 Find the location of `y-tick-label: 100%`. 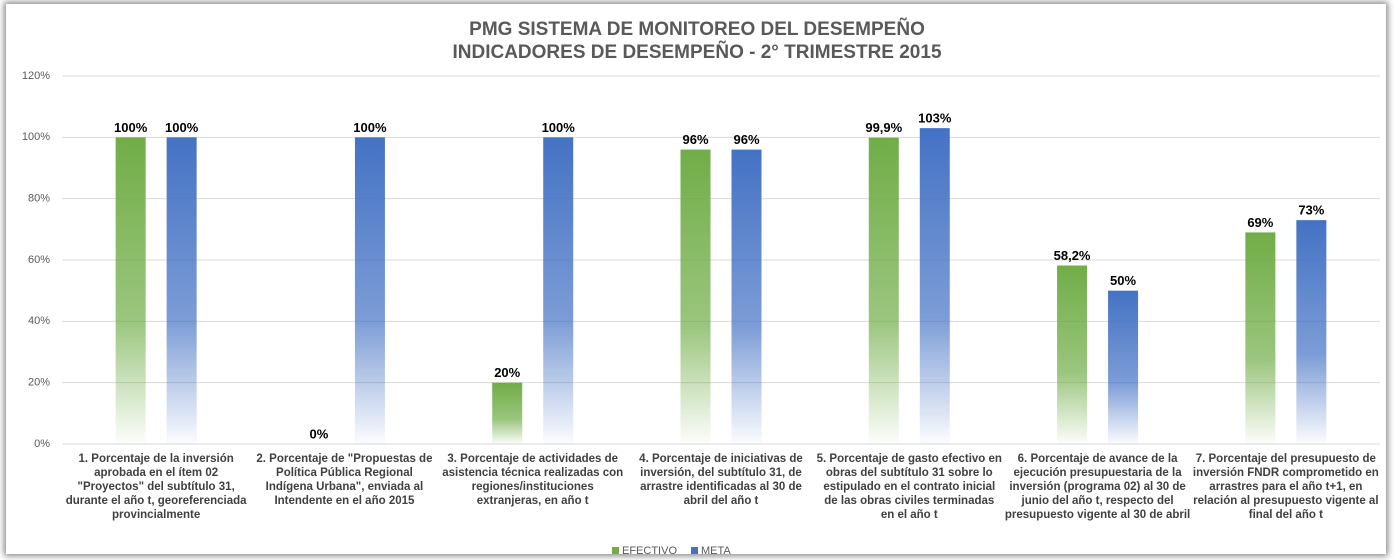

y-tick-label: 100% is located at coordinates (36, 137).